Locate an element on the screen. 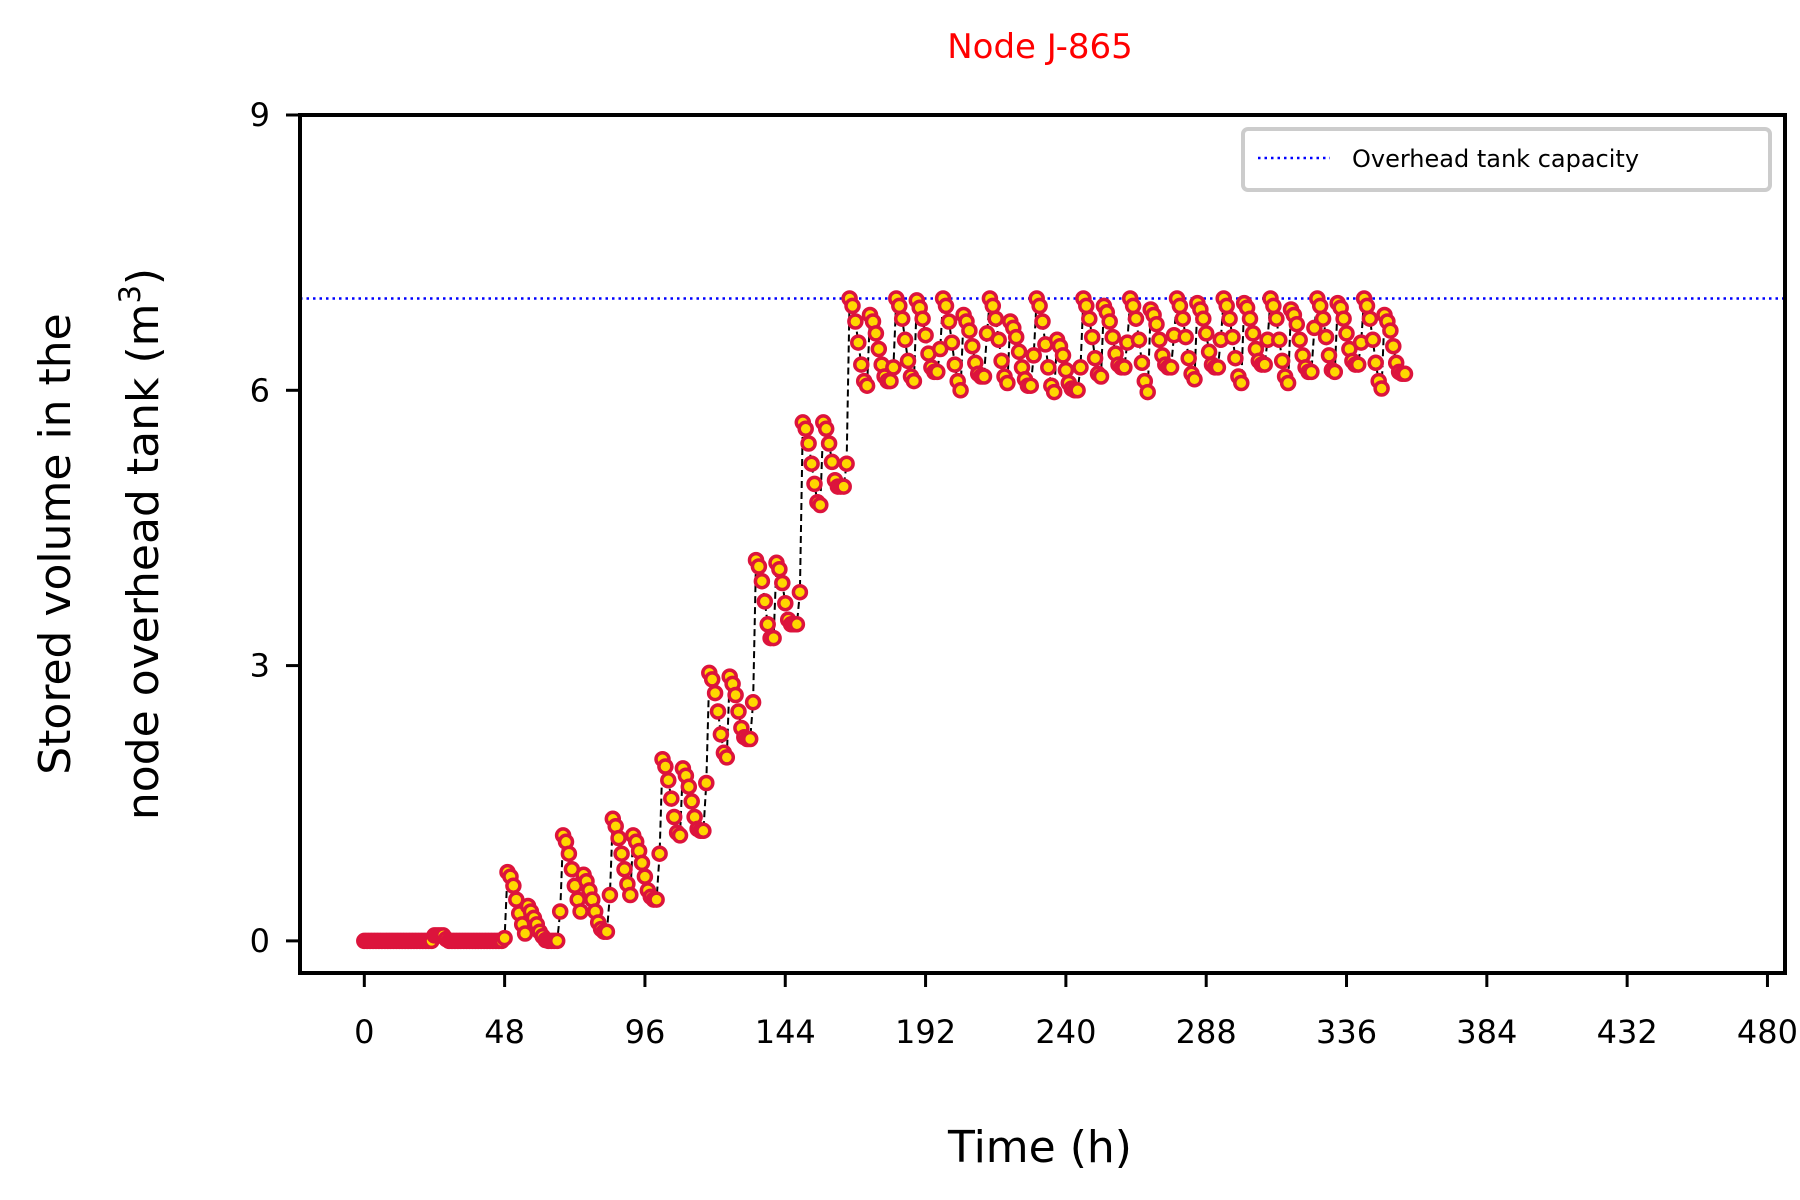 This screenshot has height=1200, width=1800. x-axis: 0 48 96 144 192 240 288 336 384 432 480 is located at coordinates (1076, 1012).